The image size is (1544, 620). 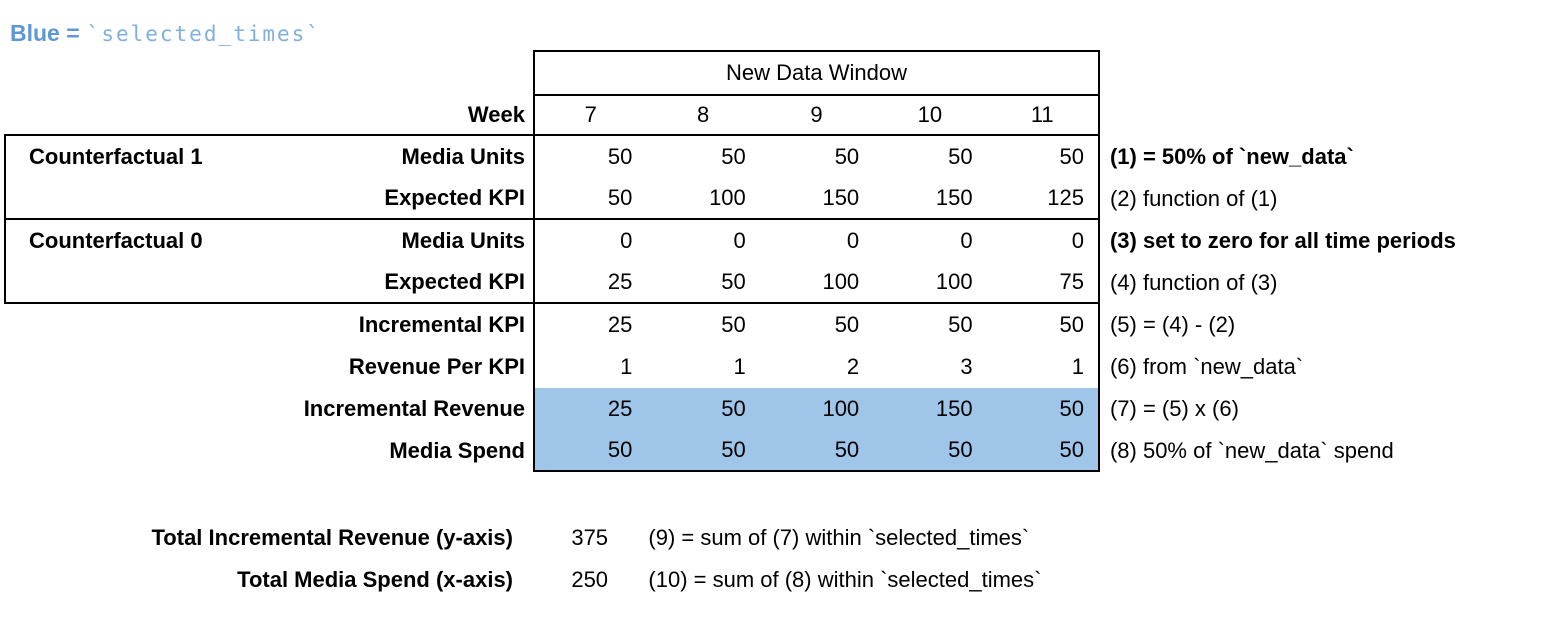 I want to click on group-label: Counterfactual 1, so click(x=127, y=157).